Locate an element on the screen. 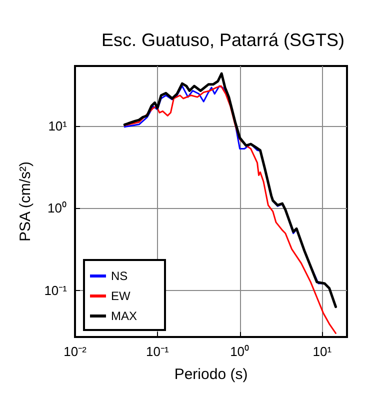  x-tick-label: 10⁰ is located at coordinates (240, 351).